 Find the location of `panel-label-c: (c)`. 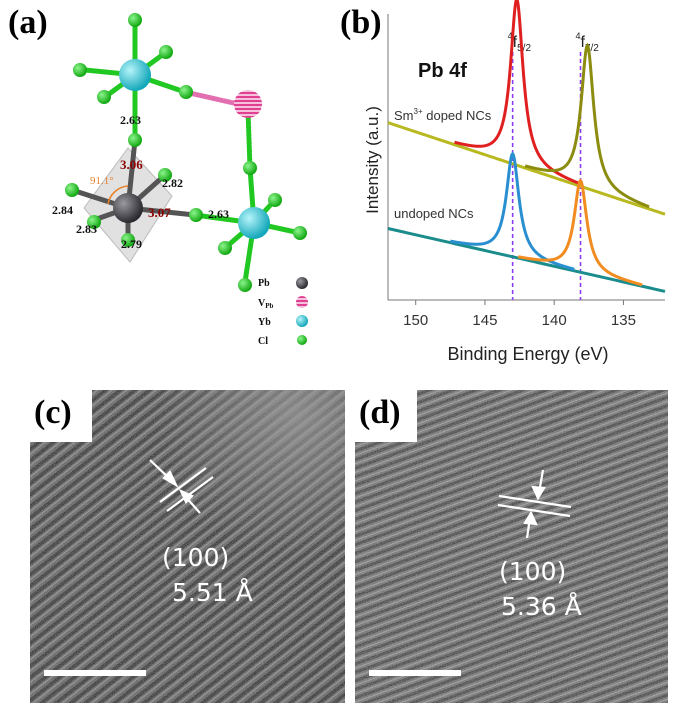

panel-label-c: (c) is located at coordinates (53, 412).